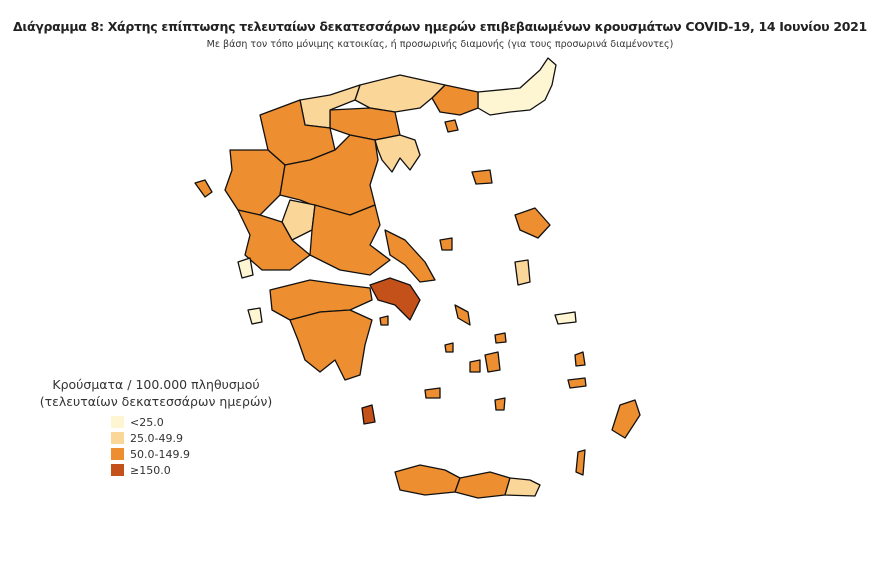  I want to click on island-aegina, so click(384, 320).